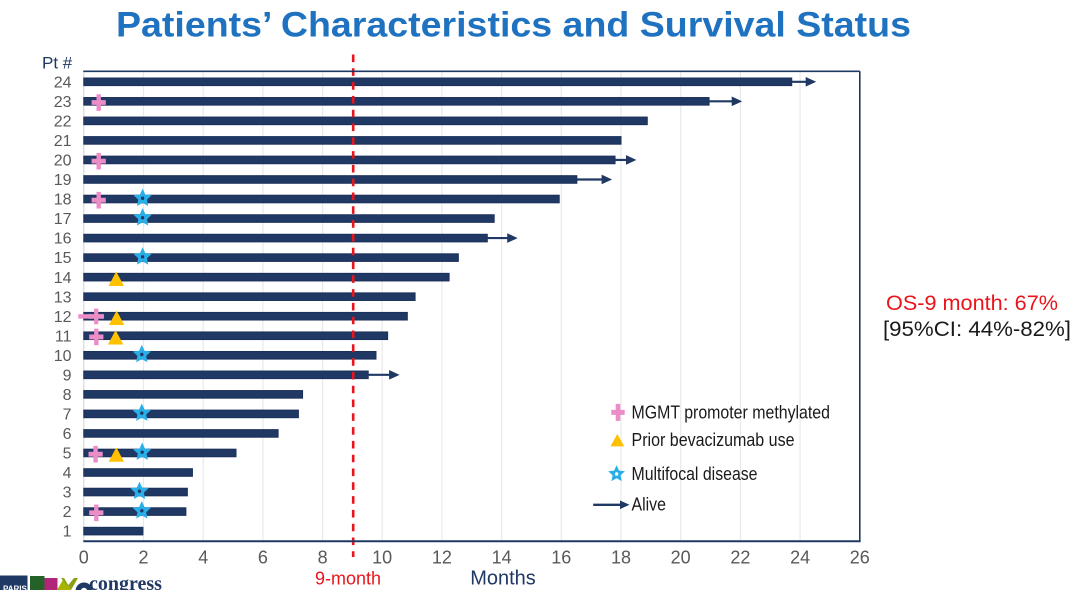 The width and height of the screenshot is (1080, 590). Describe the element at coordinates (15, 587) in the screenshot. I see `svg-text: PARIS` at that location.